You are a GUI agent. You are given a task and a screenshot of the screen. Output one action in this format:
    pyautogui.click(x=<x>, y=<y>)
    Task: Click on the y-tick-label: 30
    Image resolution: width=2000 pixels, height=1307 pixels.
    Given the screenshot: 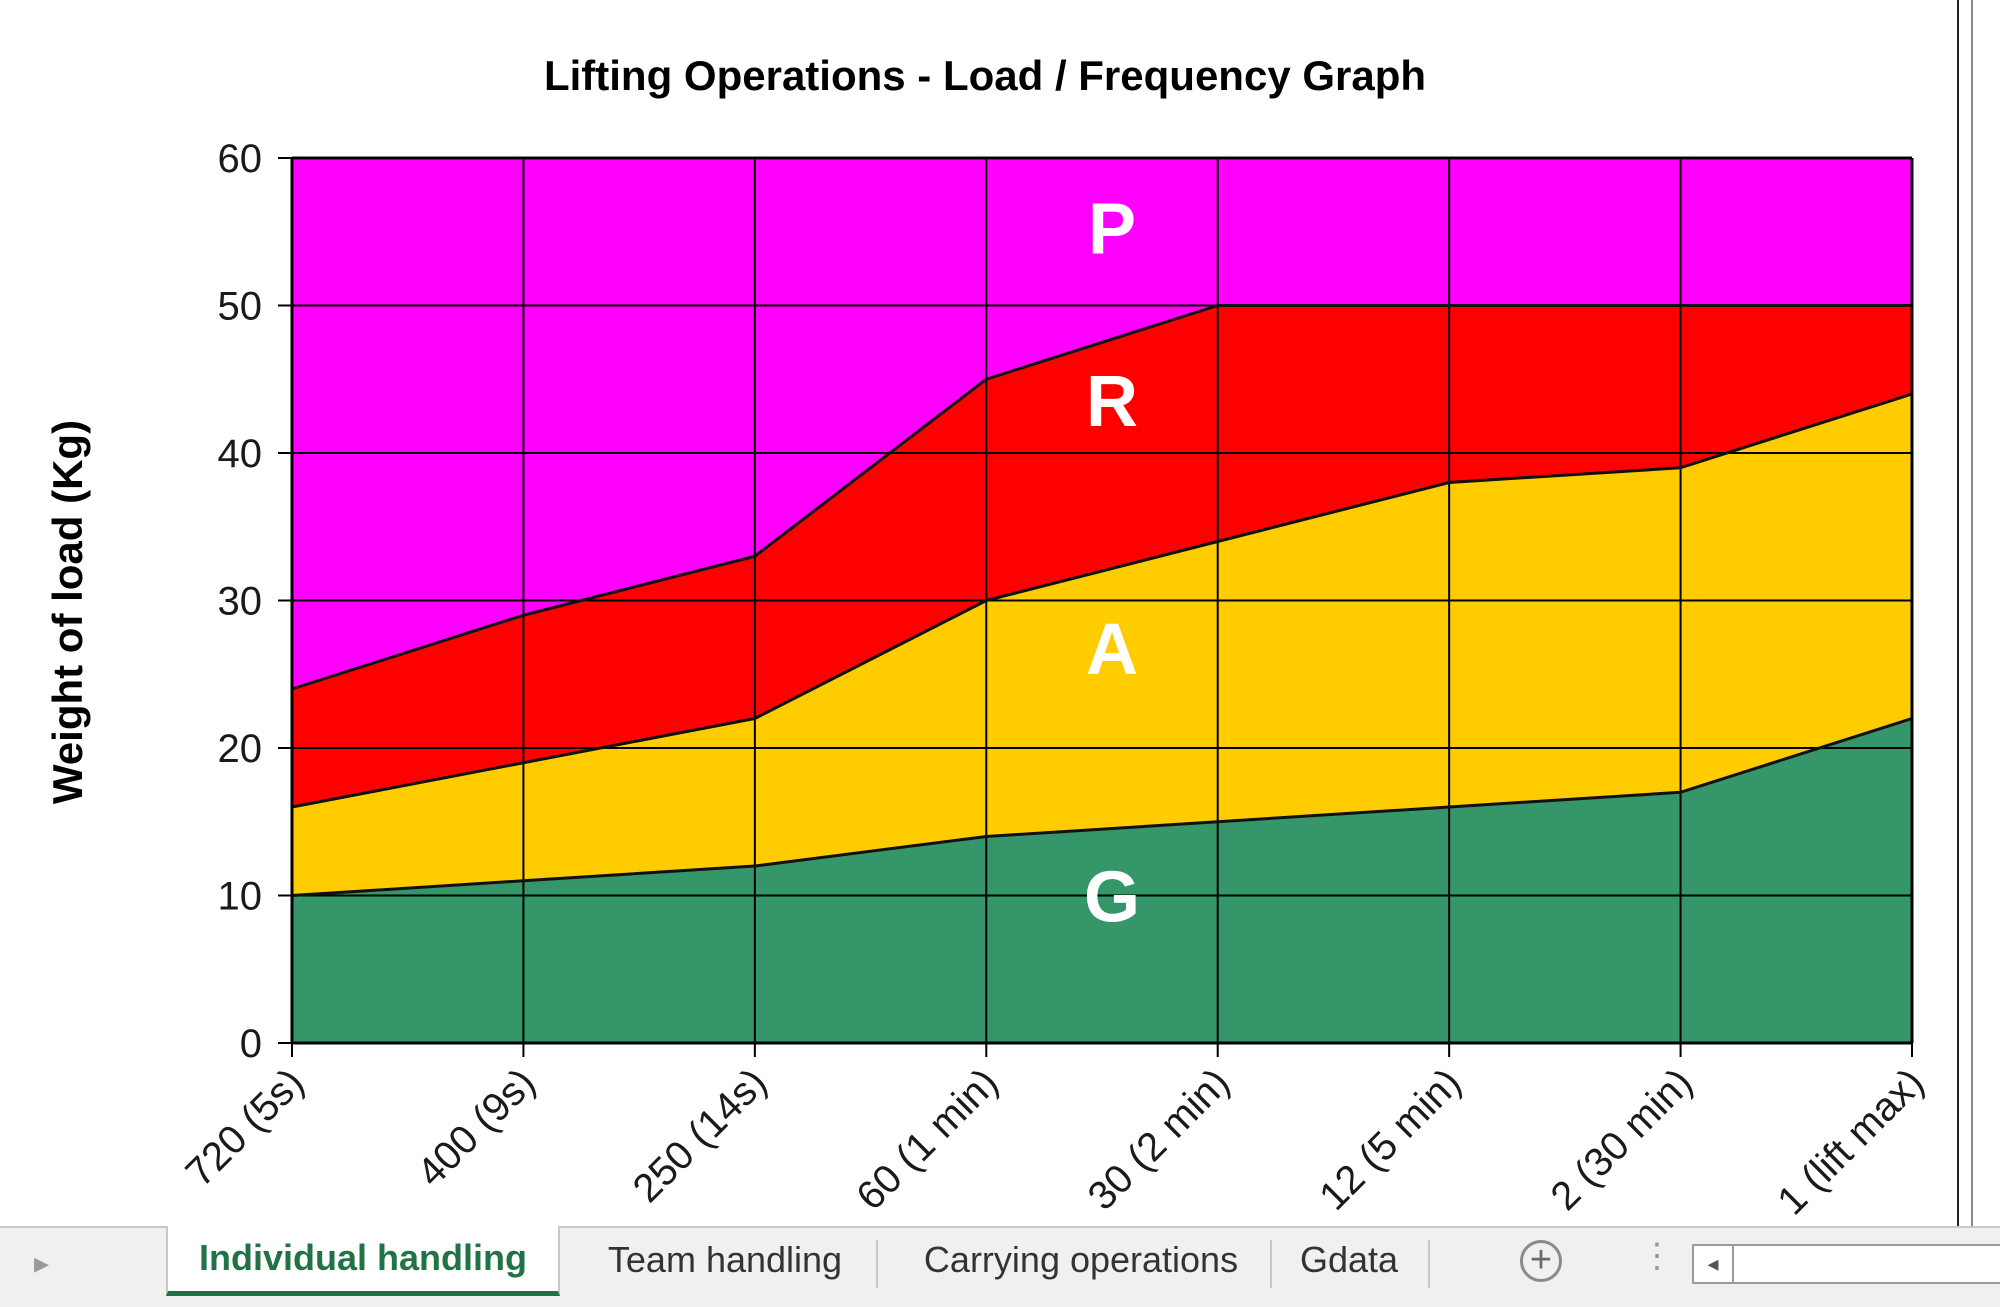 What is the action you would take?
    pyautogui.click(x=240, y=602)
    